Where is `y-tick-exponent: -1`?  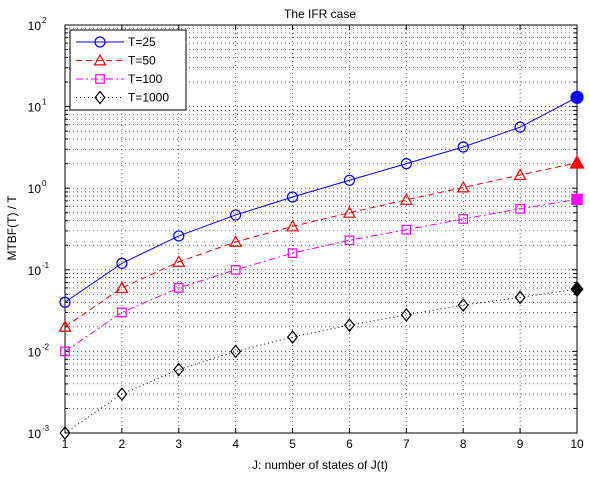 y-tick-exponent: -1 is located at coordinates (46, 265).